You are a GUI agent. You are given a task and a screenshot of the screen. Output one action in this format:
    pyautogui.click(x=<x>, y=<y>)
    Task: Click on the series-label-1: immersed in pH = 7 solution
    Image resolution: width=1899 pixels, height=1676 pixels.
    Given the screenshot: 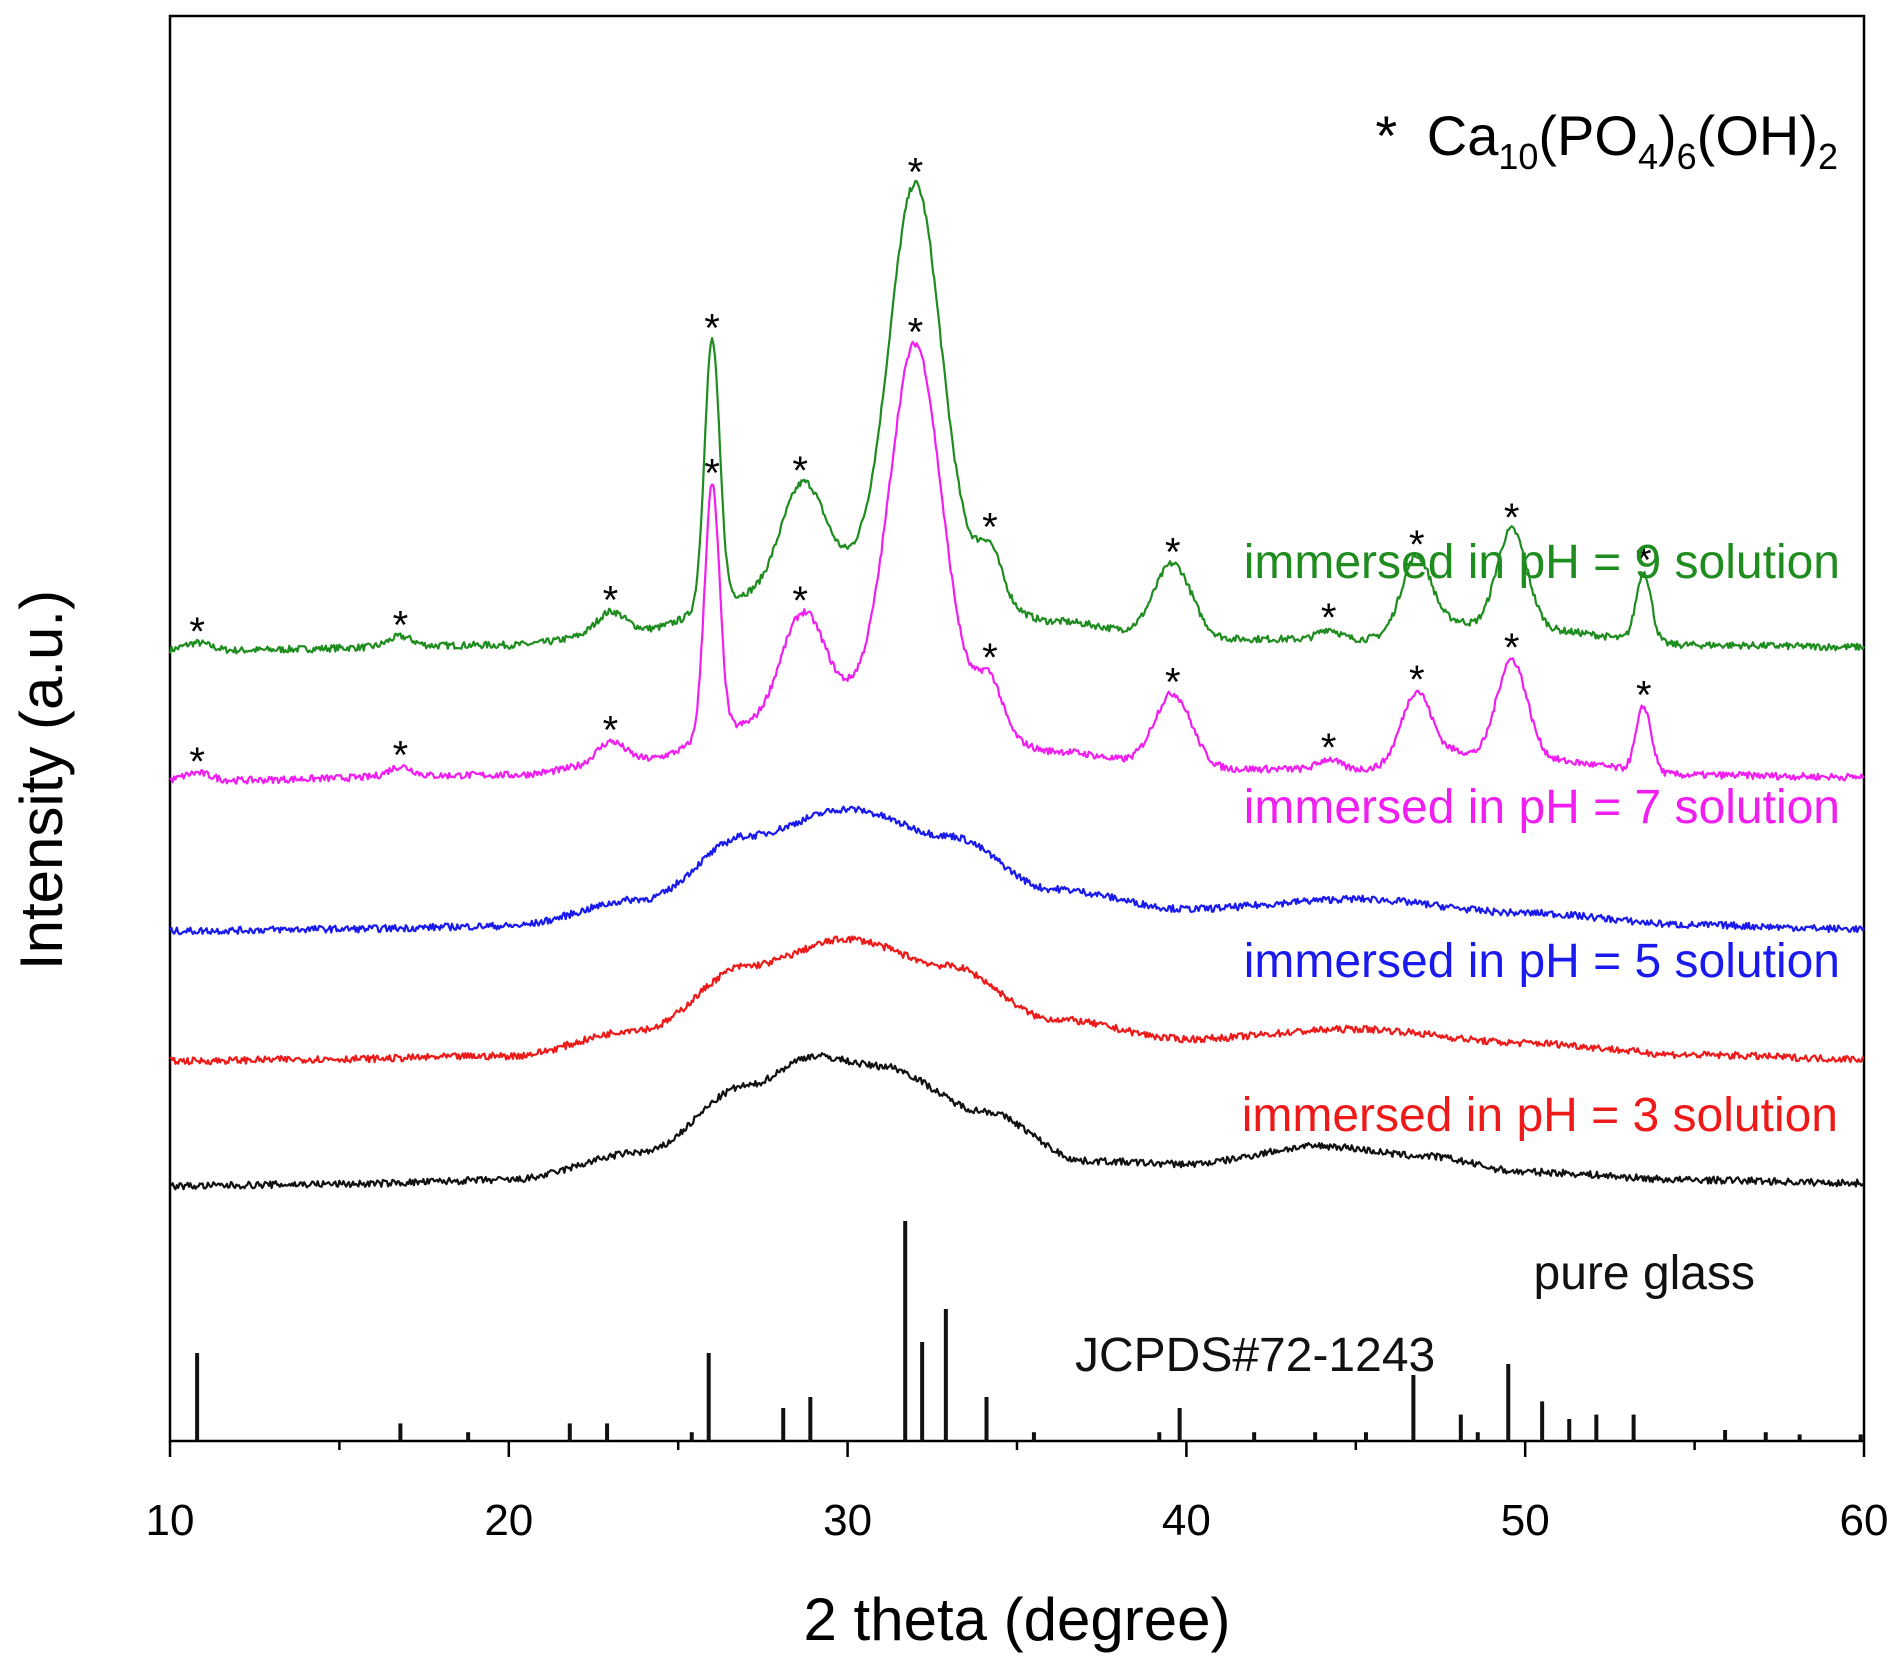 What is the action you would take?
    pyautogui.click(x=1542, y=807)
    